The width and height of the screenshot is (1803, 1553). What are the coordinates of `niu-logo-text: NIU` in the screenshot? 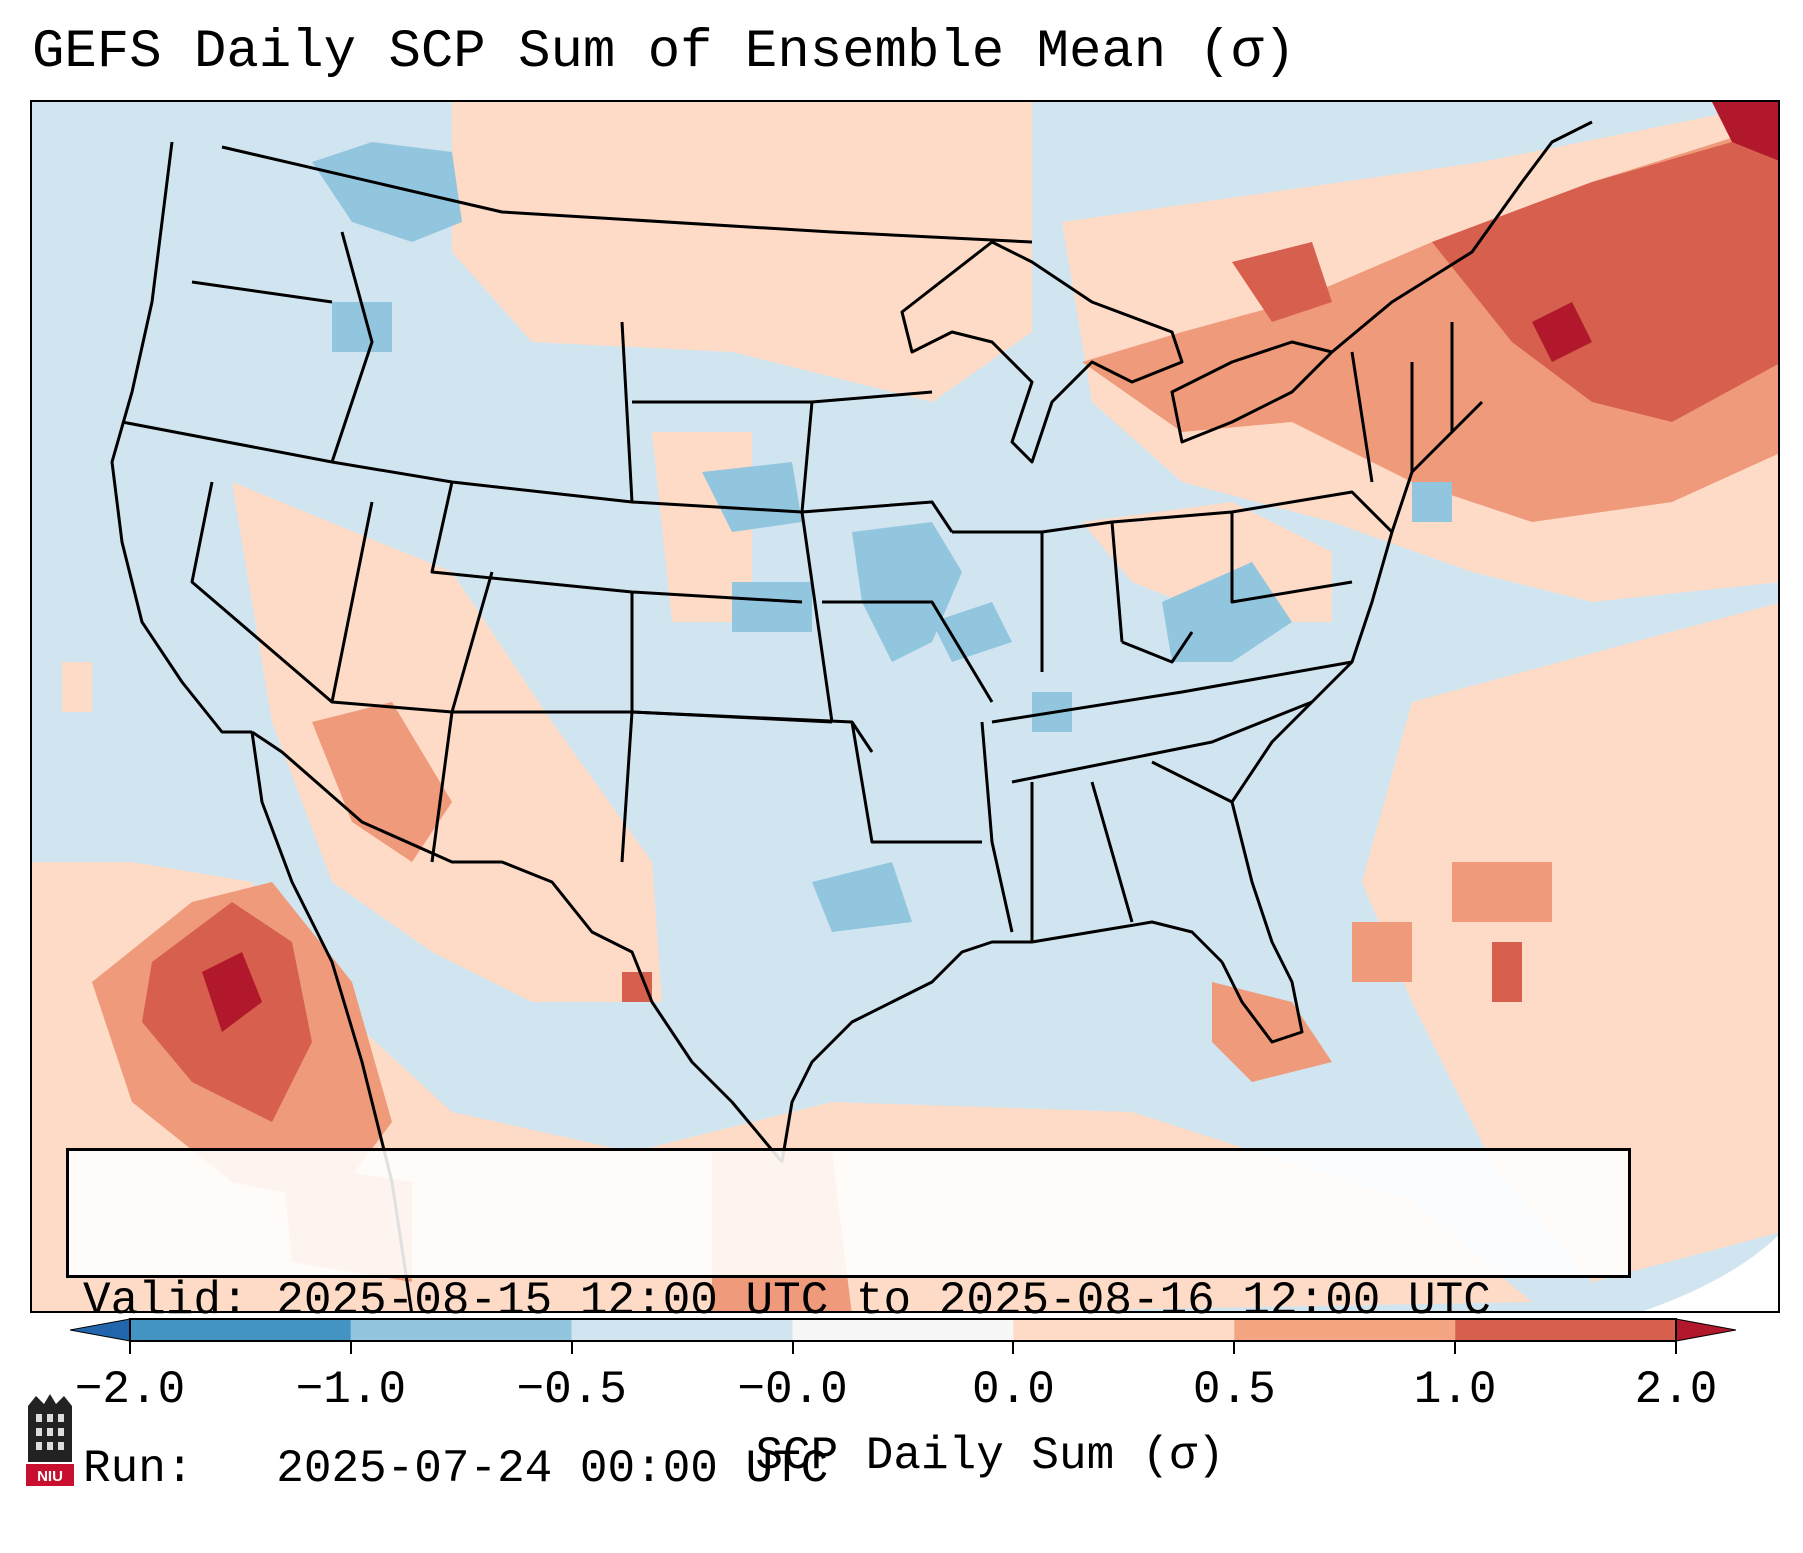 It's located at (50, 1476).